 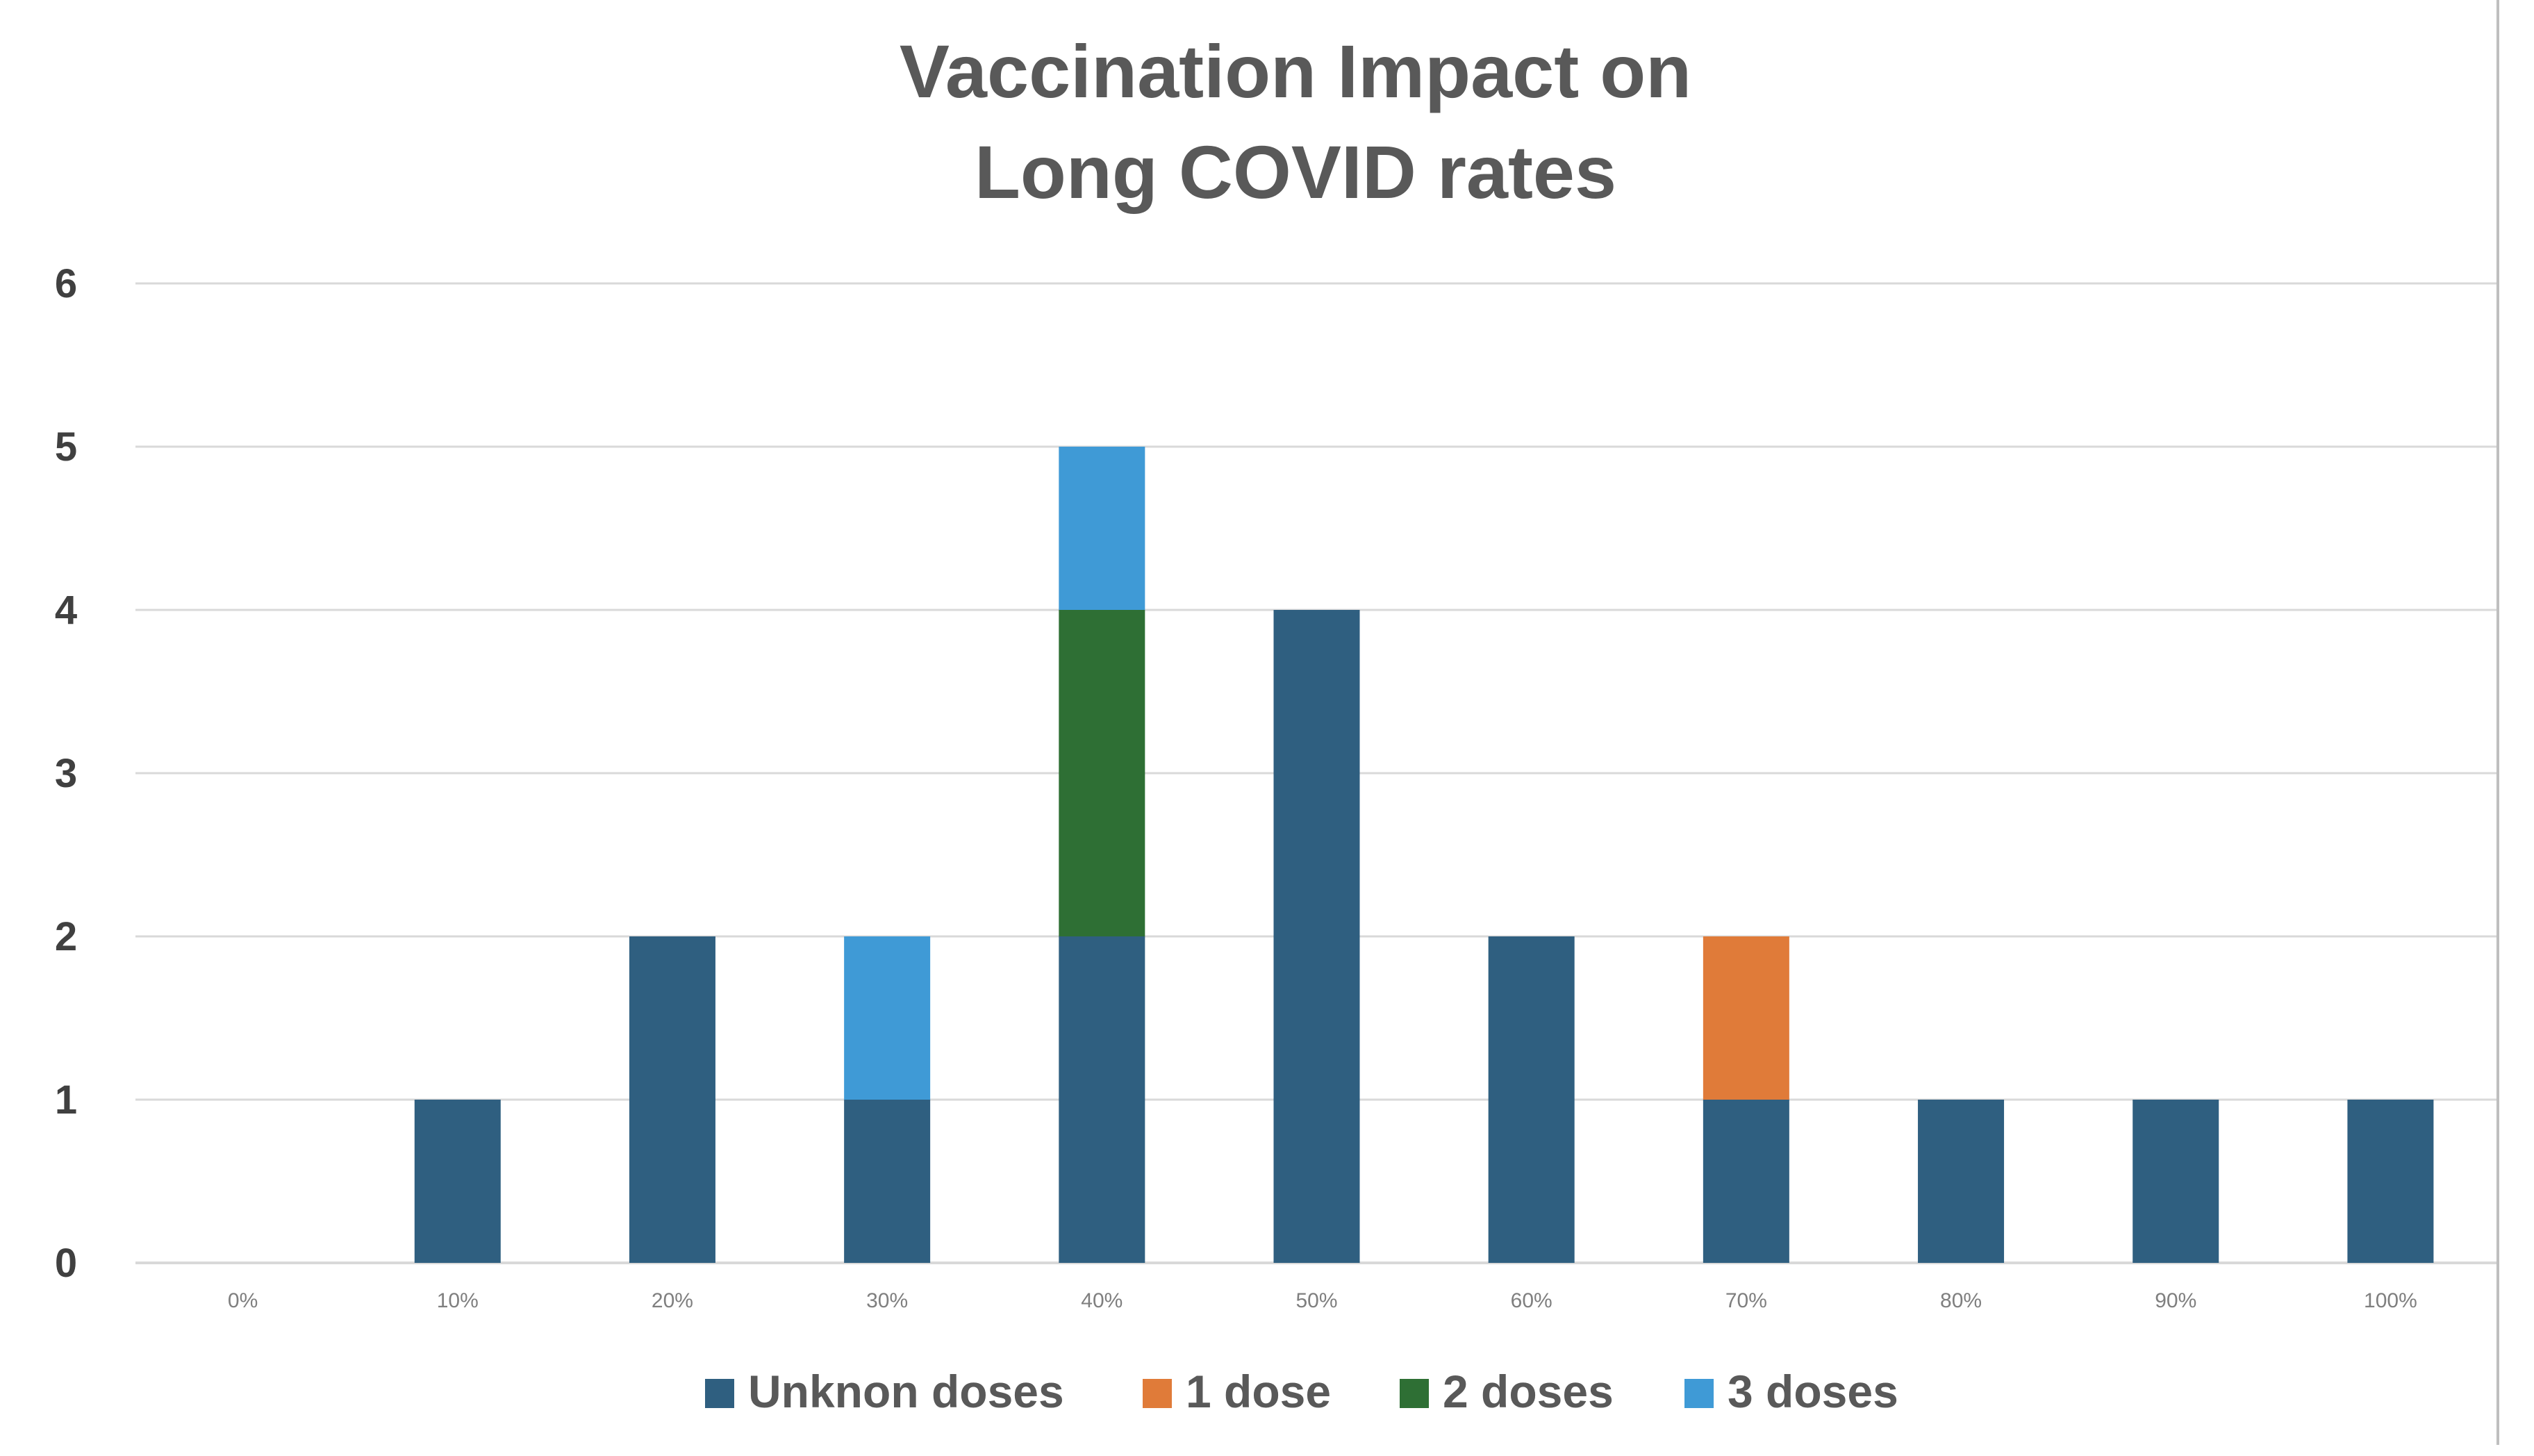 I want to click on x-tick-label-70pct: 70%, so click(x=1746, y=1300).